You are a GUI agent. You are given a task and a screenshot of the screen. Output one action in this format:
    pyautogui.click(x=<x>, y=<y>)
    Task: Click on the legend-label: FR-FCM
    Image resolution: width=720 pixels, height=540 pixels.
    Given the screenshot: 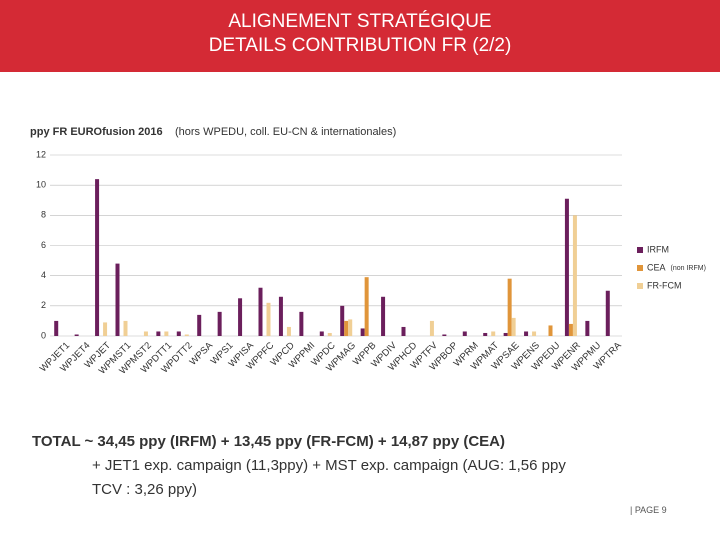 What is the action you would take?
    pyautogui.click(x=664, y=285)
    